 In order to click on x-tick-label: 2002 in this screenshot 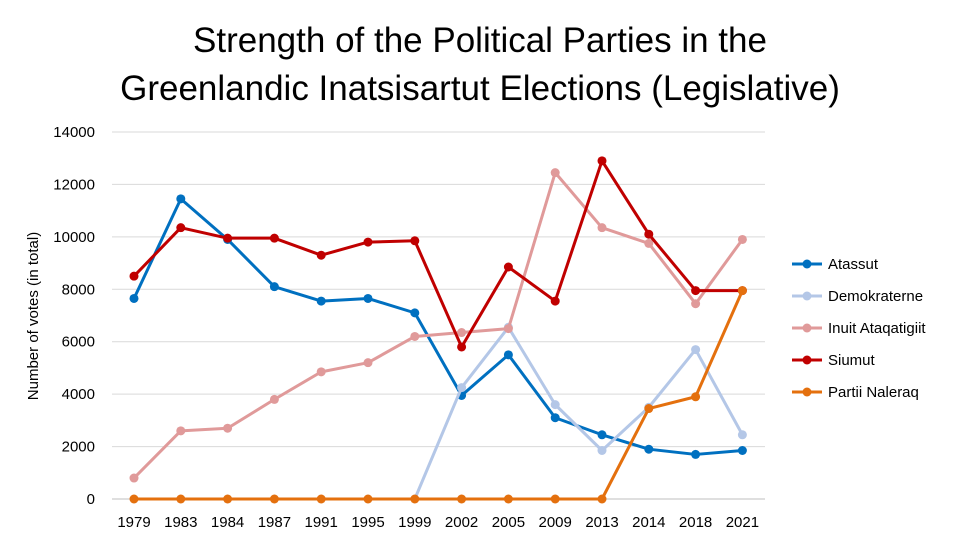, I will do `click(461, 522)`.